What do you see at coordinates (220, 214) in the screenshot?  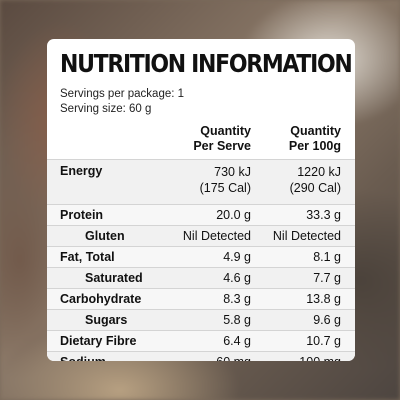 I see `per-serve-value: 20.0 g` at bounding box center [220, 214].